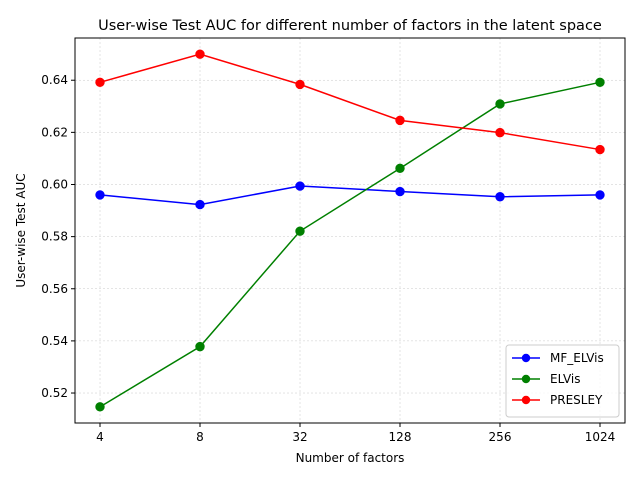 The height and width of the screenshot is (480, 640). I want to click on legend-marker-elvis, so click(526, 379).